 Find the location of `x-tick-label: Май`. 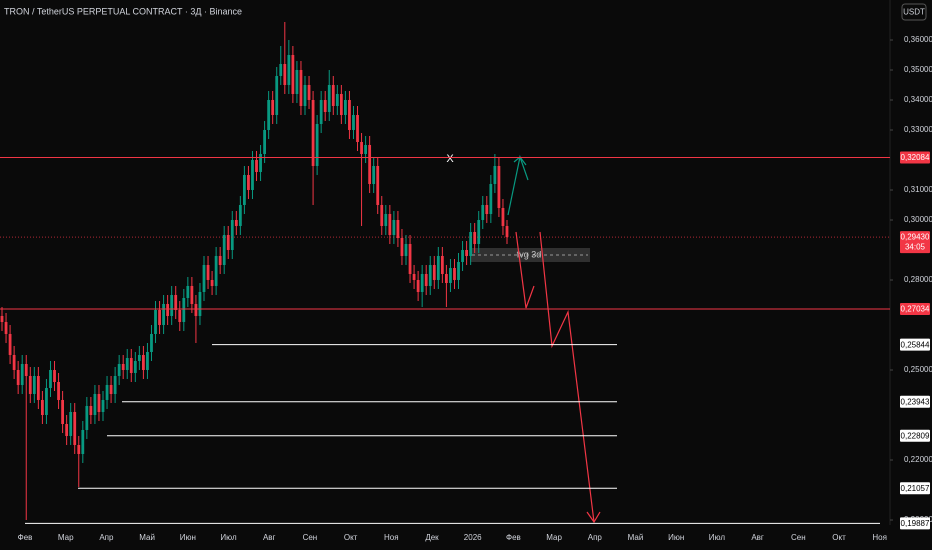

x-tick-label: Май is located at coordinates (636, 537).